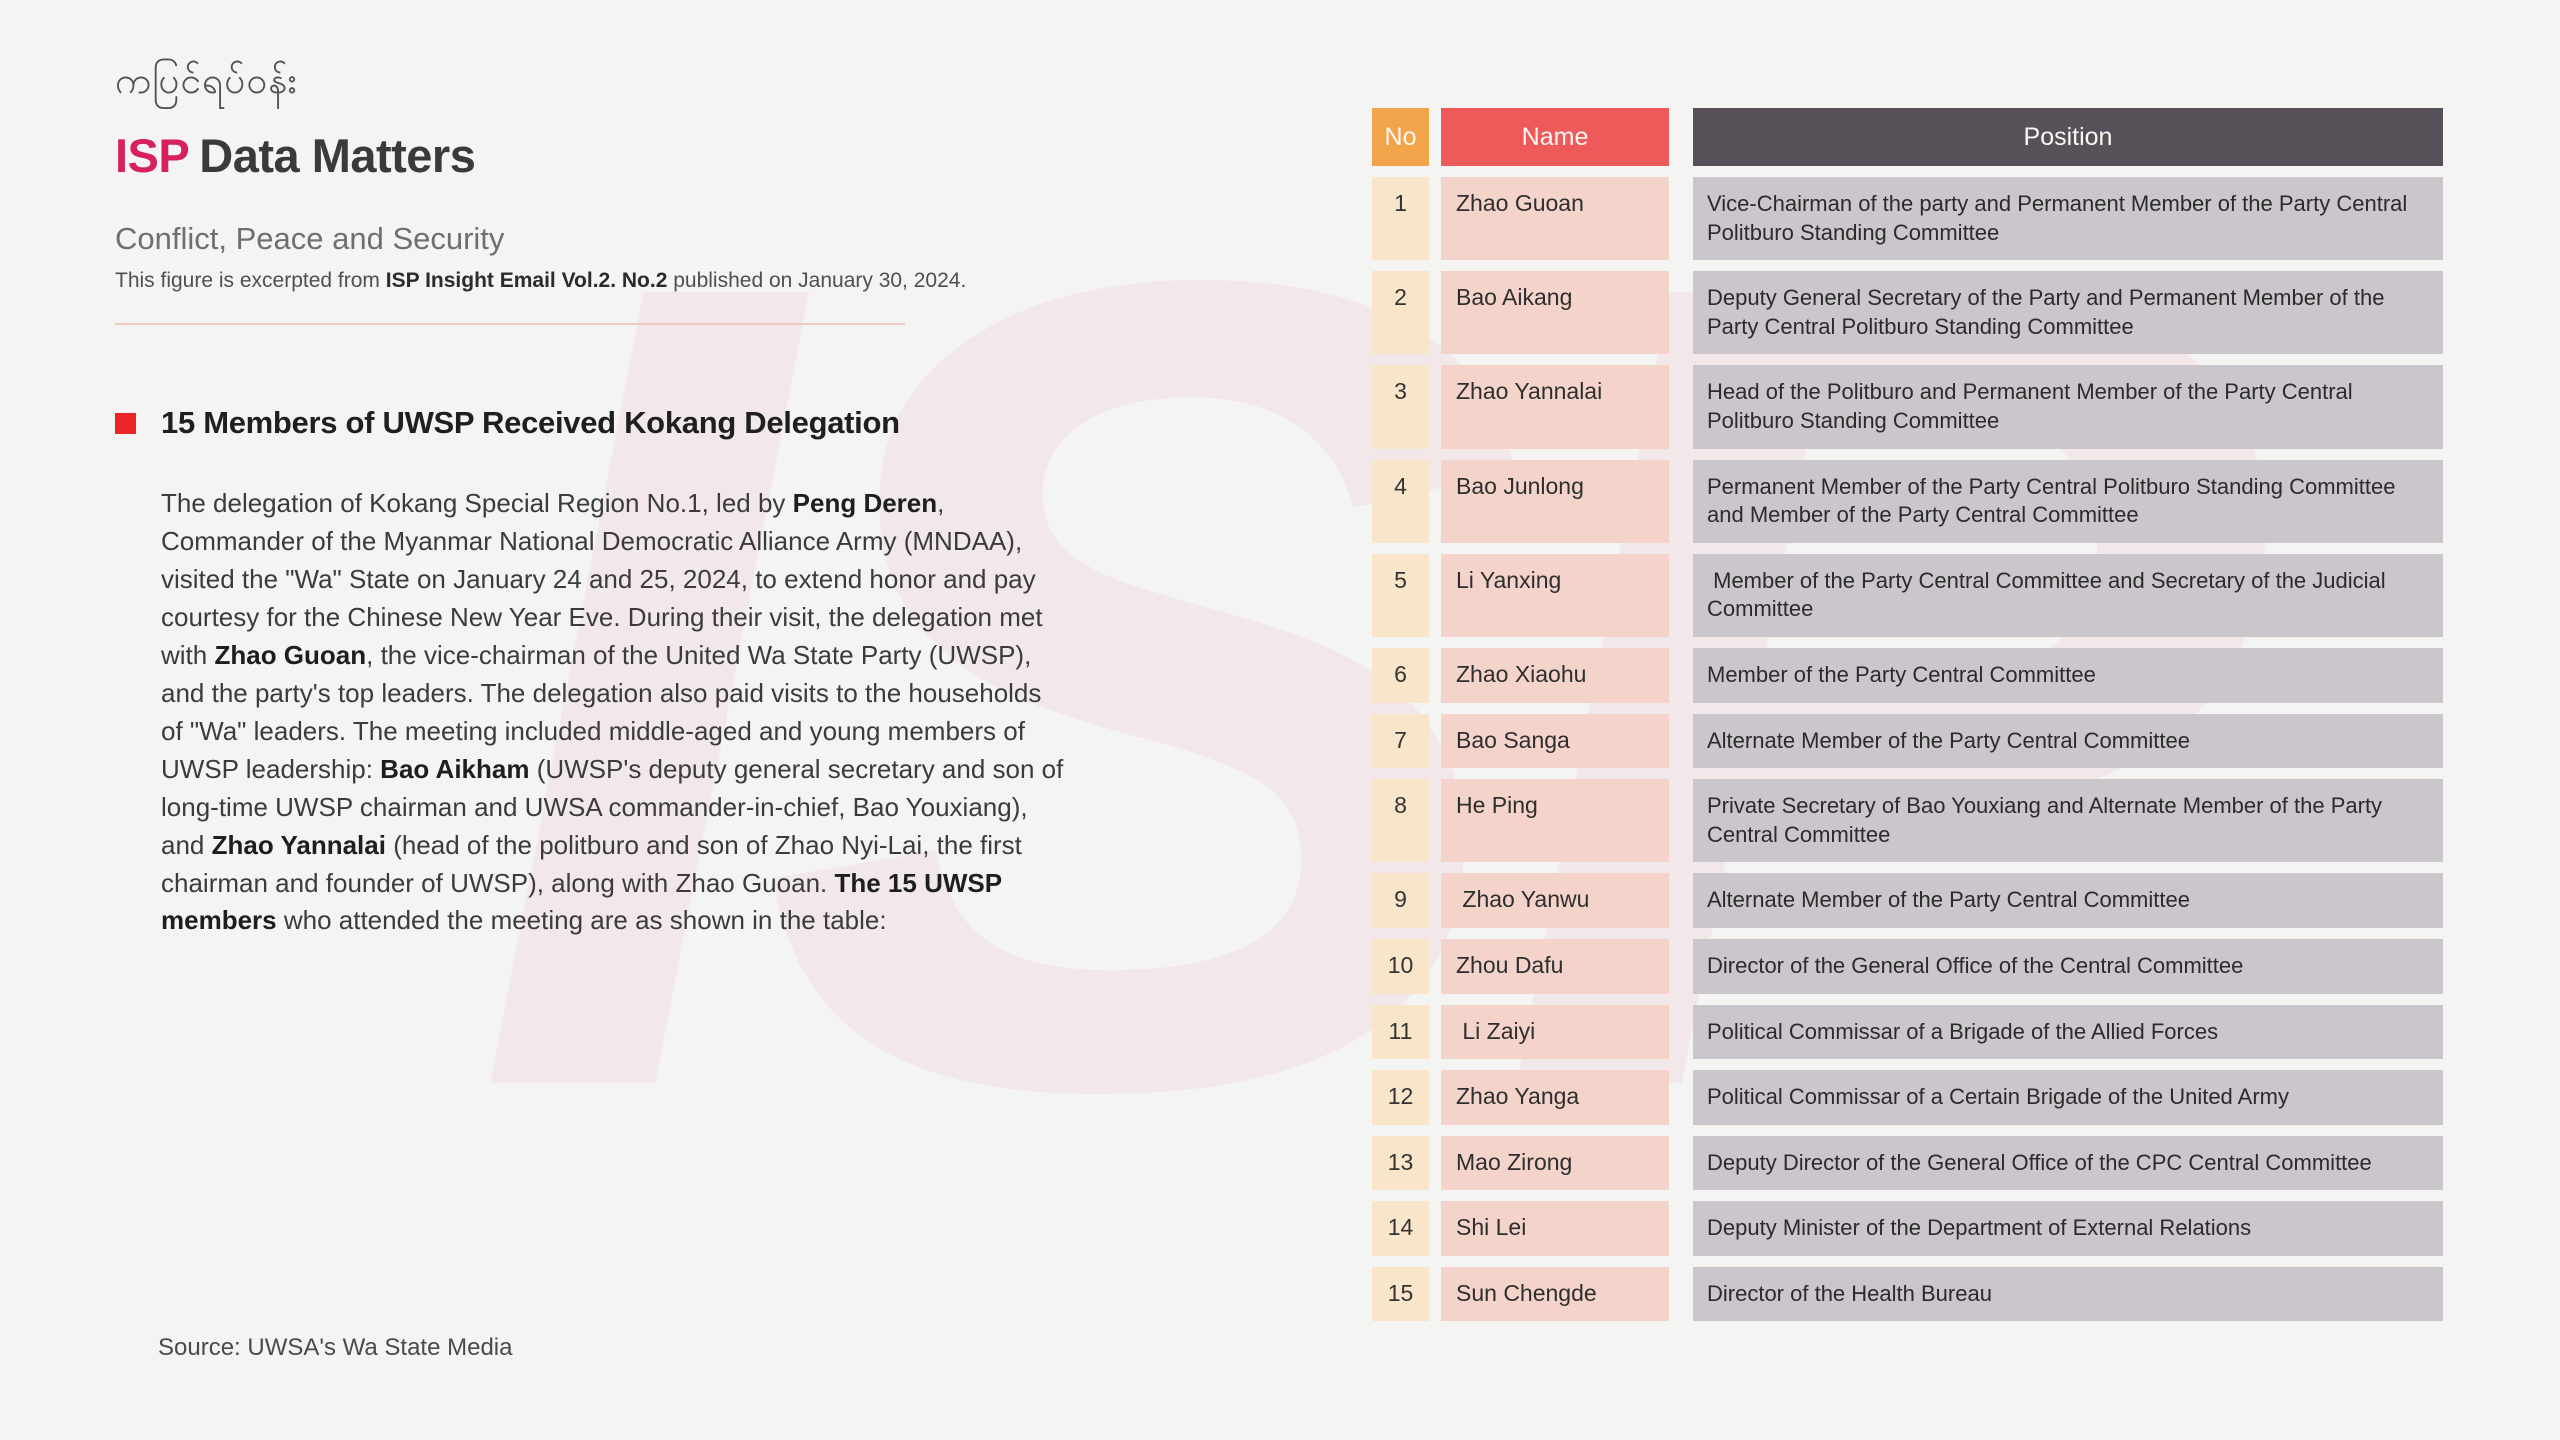 Image resolution: width=2560 pixels, height=1440 pixels. I want to click on row-no-cell: 11, so click(1400, 1032).